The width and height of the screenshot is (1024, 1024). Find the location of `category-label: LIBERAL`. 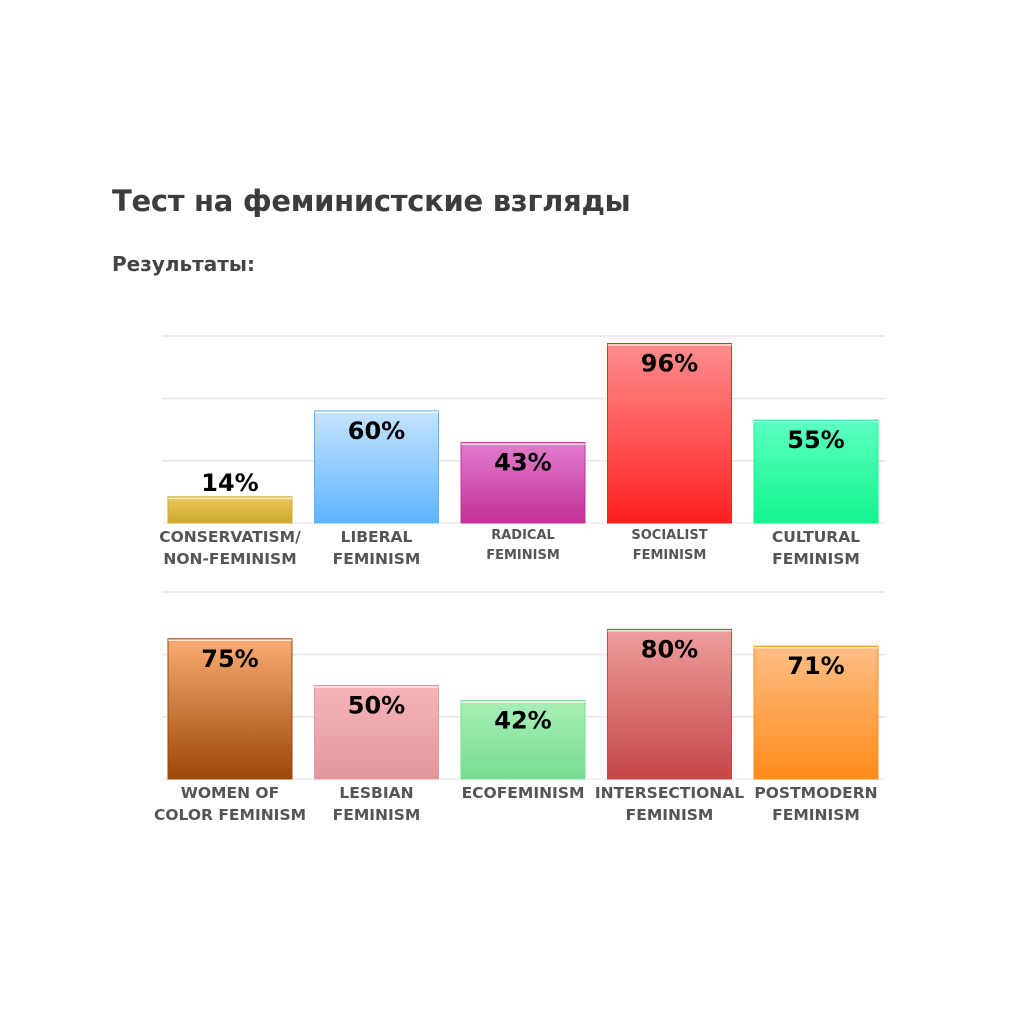

category-label: LIBERAL is located at coordinates (377, 537).